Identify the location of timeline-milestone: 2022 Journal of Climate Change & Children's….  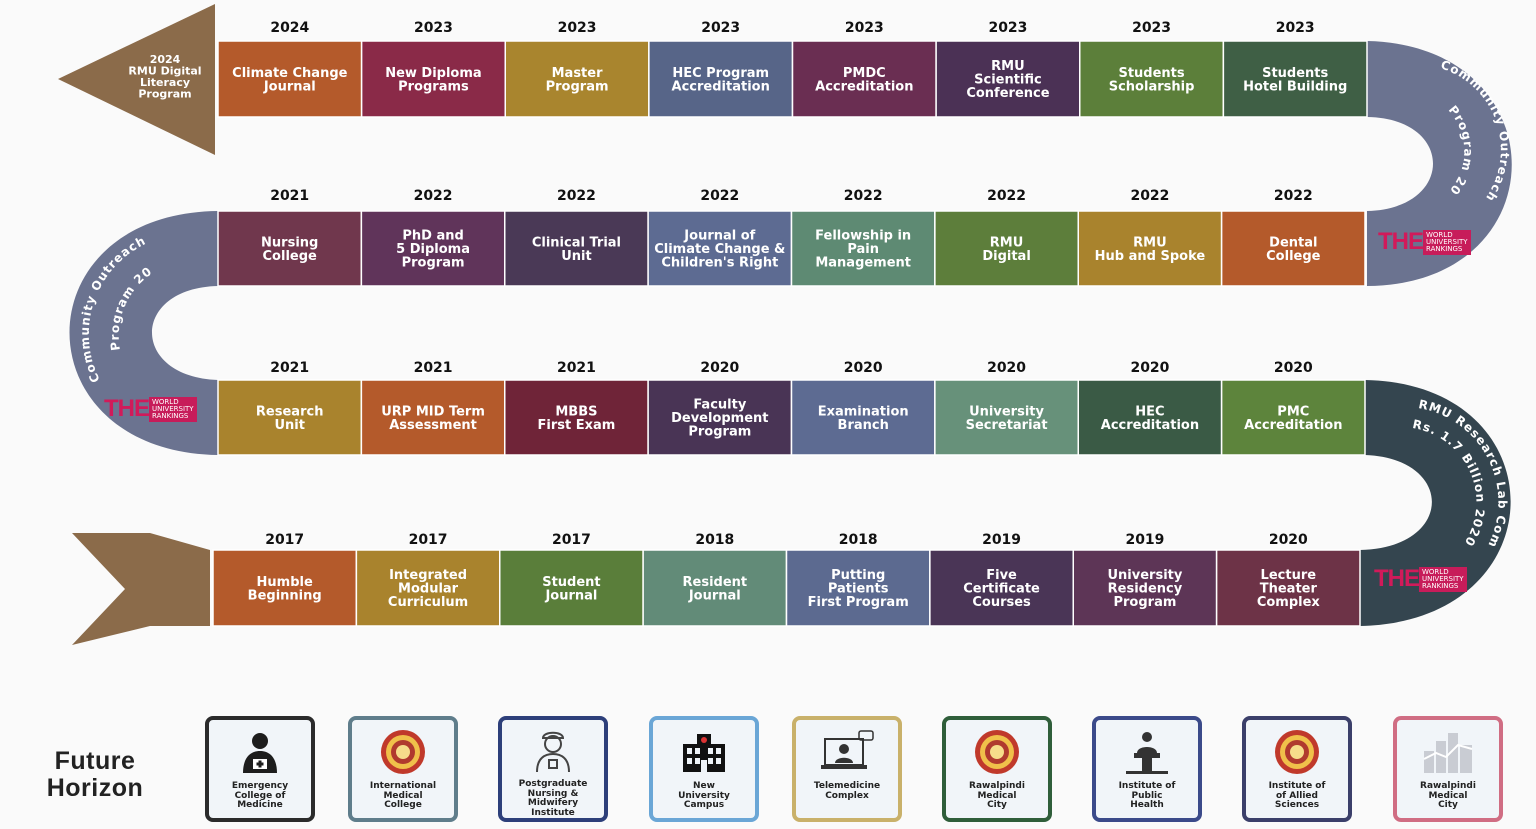
(720, 237).